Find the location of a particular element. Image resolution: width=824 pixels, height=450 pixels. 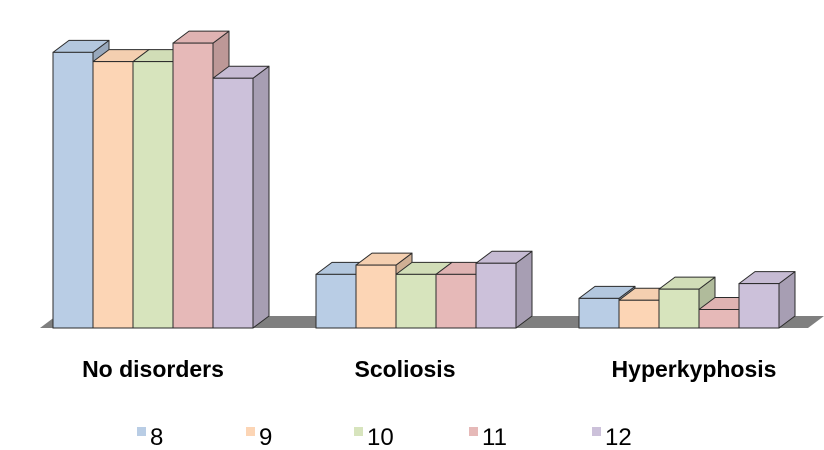

legend-item: 9 is located at coordinates (259, 437).